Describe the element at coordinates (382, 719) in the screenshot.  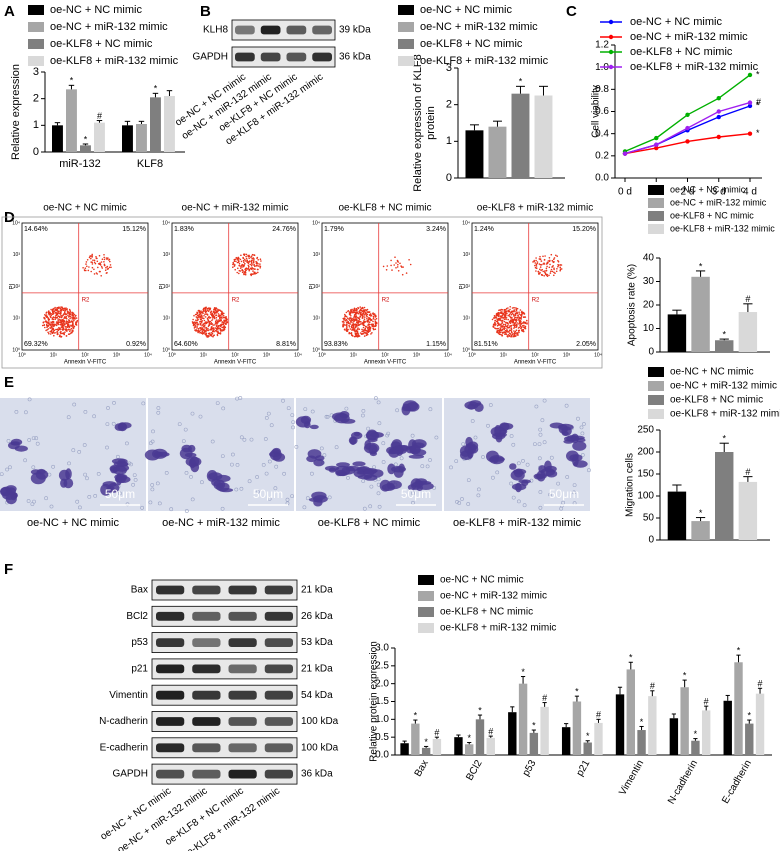
I see `y-tick-label: 1.0` at that location.